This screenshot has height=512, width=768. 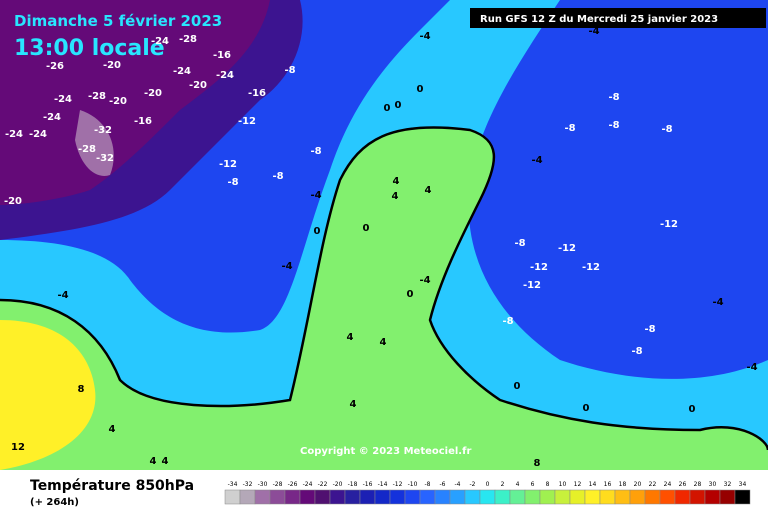 What do you see at coordinates (533, 484) in the screenshot?
I see `scale-label: 6` at bounding box center [533, 484].